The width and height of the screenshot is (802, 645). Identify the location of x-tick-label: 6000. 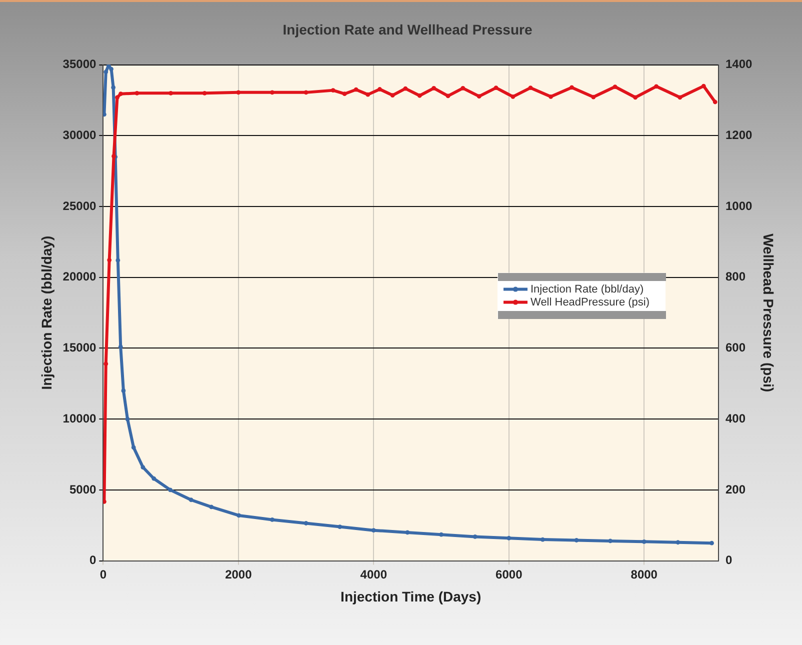
(509, 574).